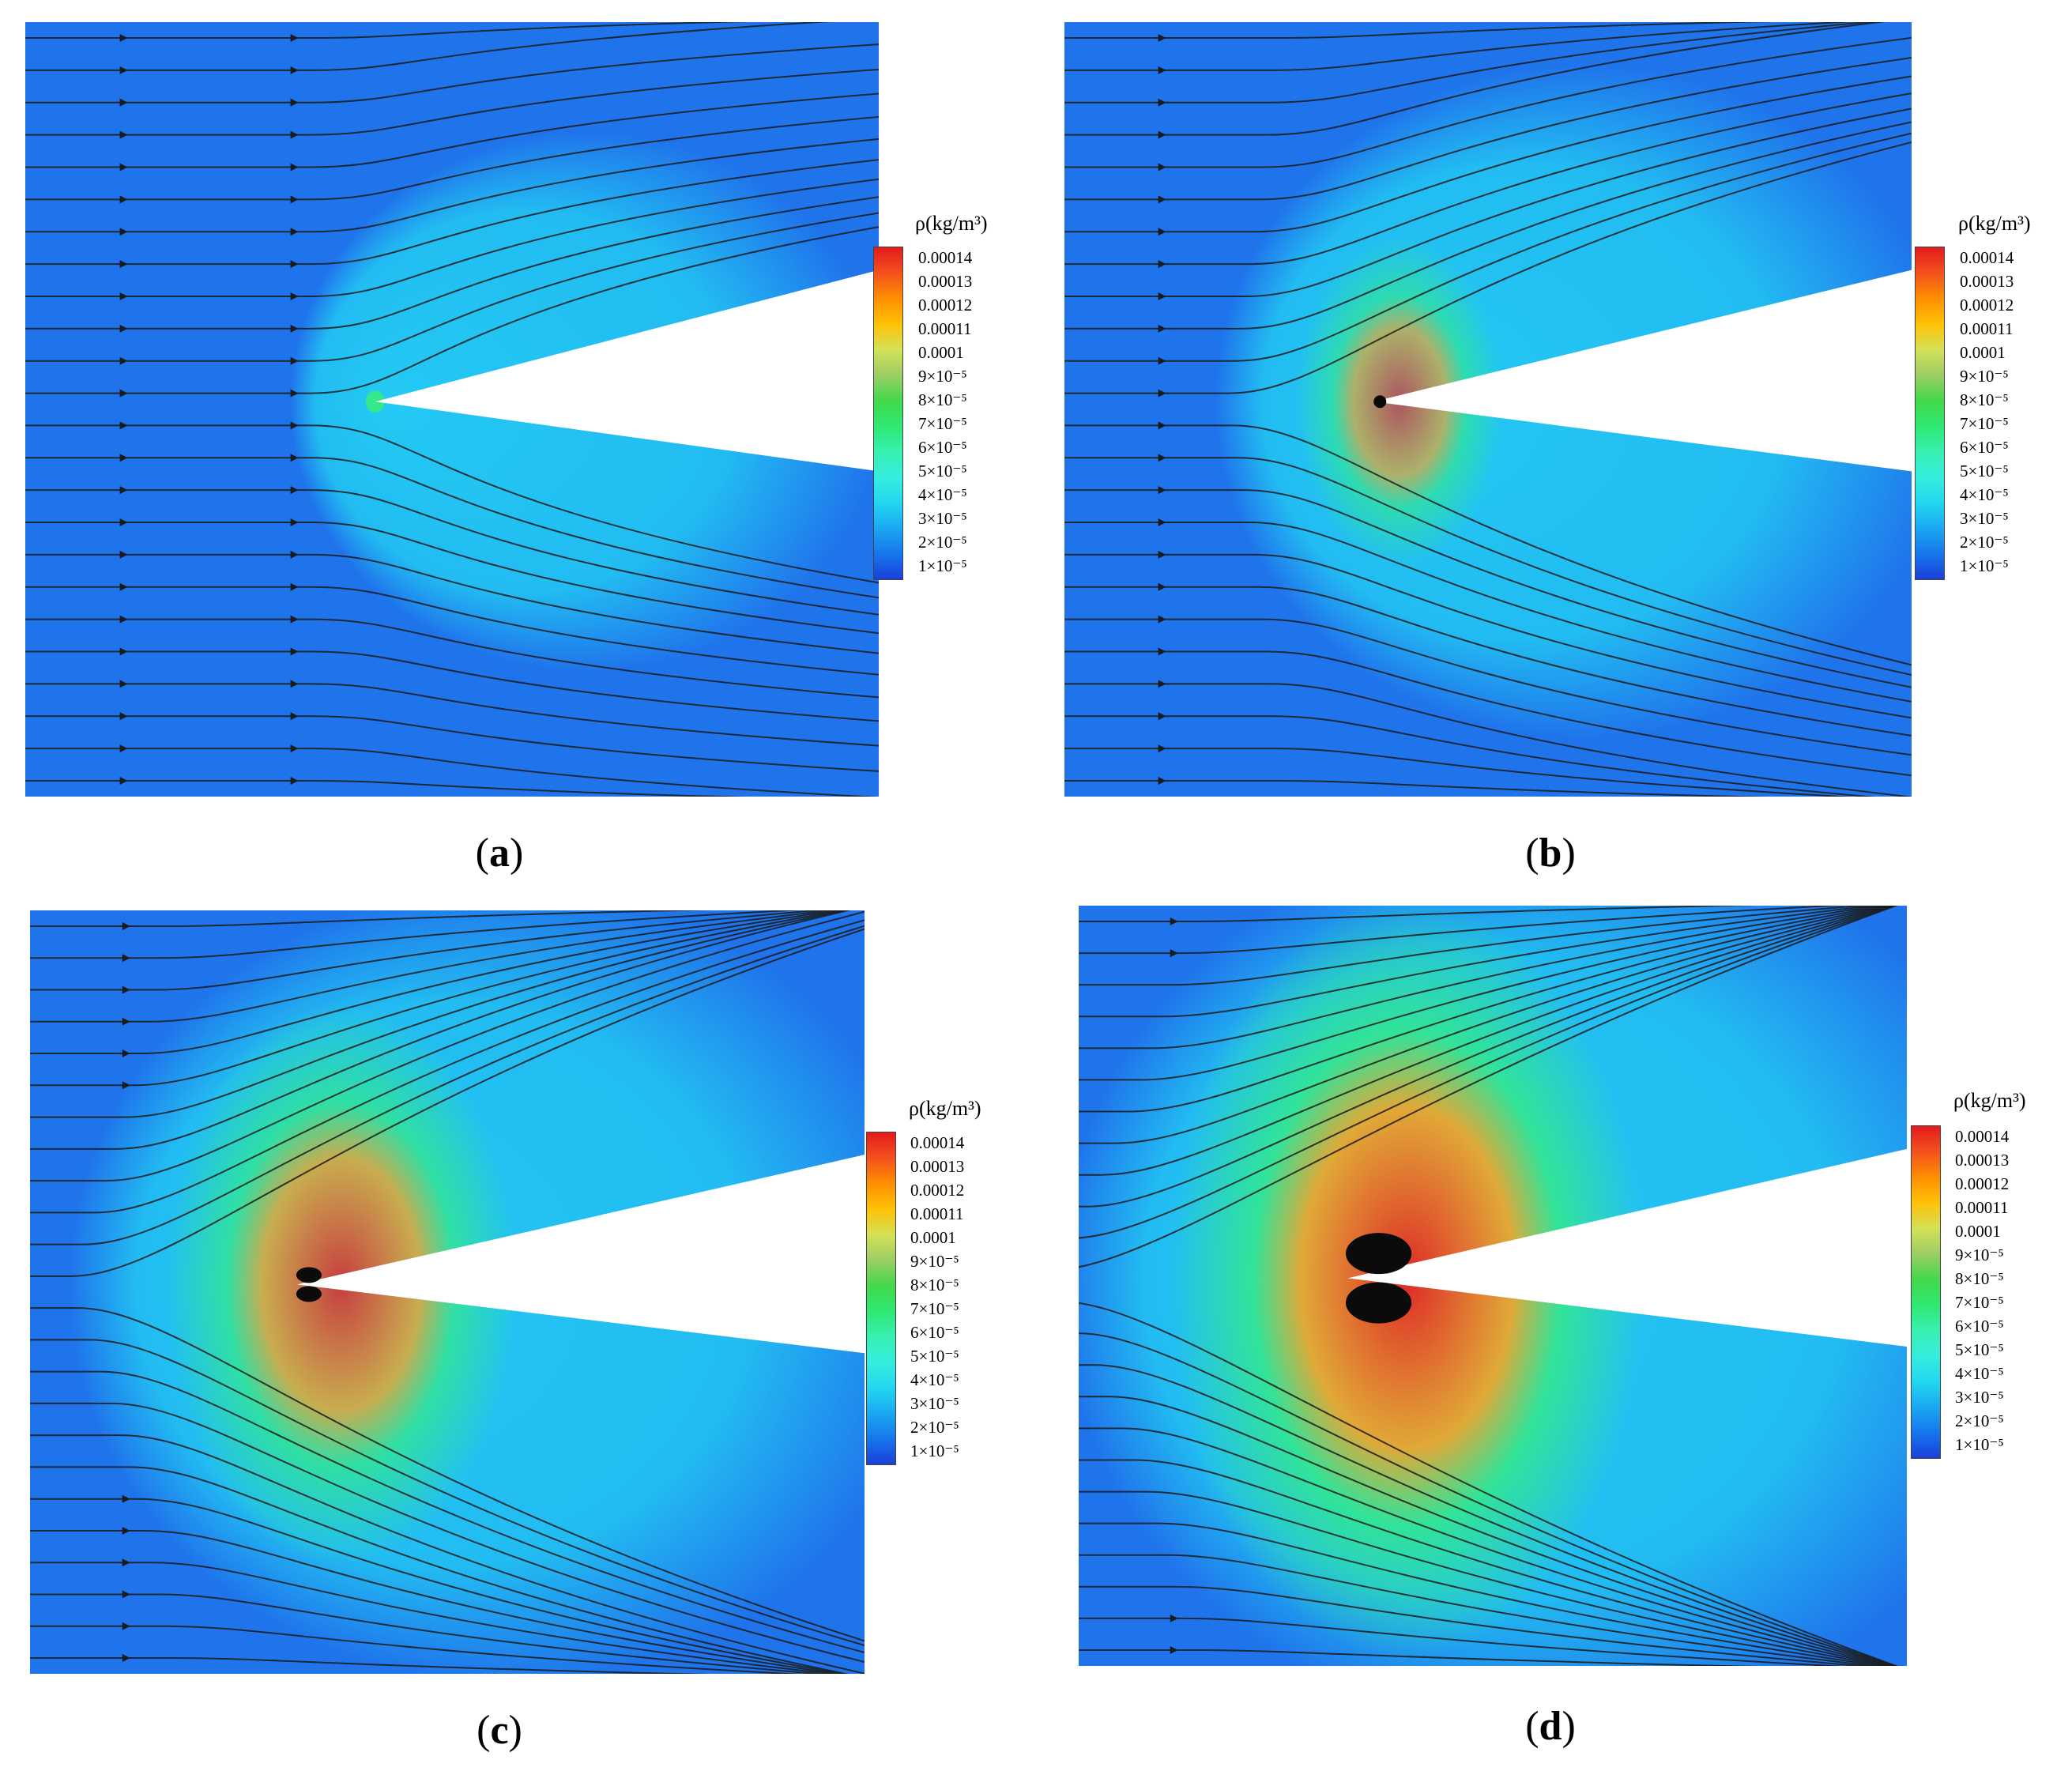  What do you see at coordinates (951, 223) in the screenshot?
I see `colorbar-title-a: ρ(kg/m³)` at bounding box center [951, 223].